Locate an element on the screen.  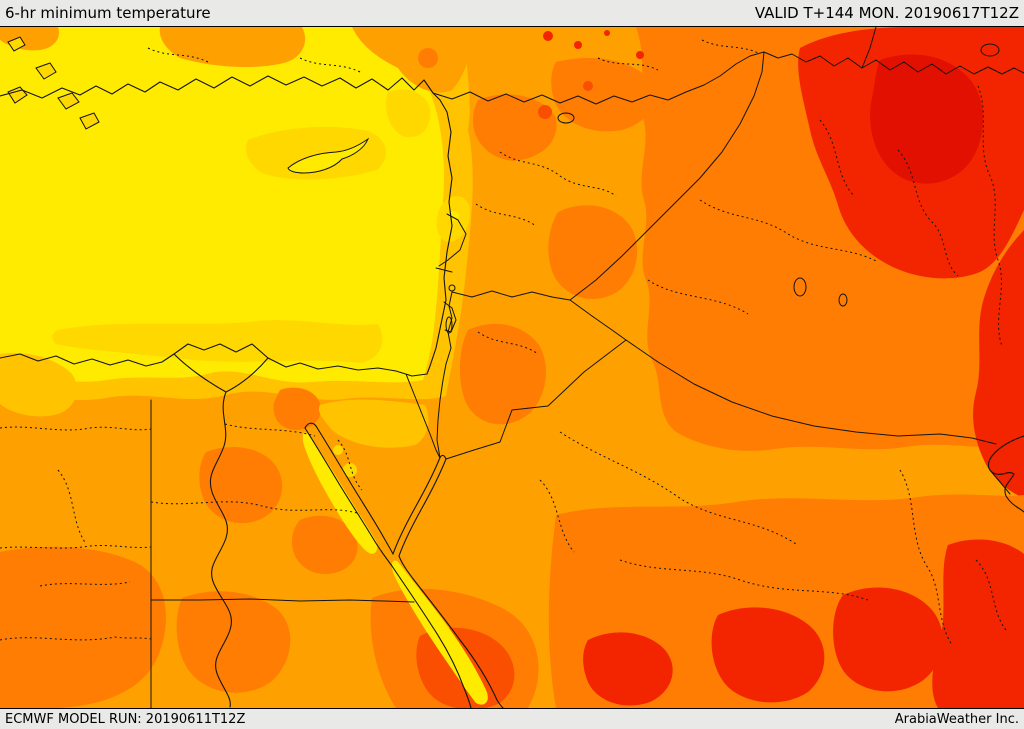
west-bank-border is located at coordinates (450, 317).